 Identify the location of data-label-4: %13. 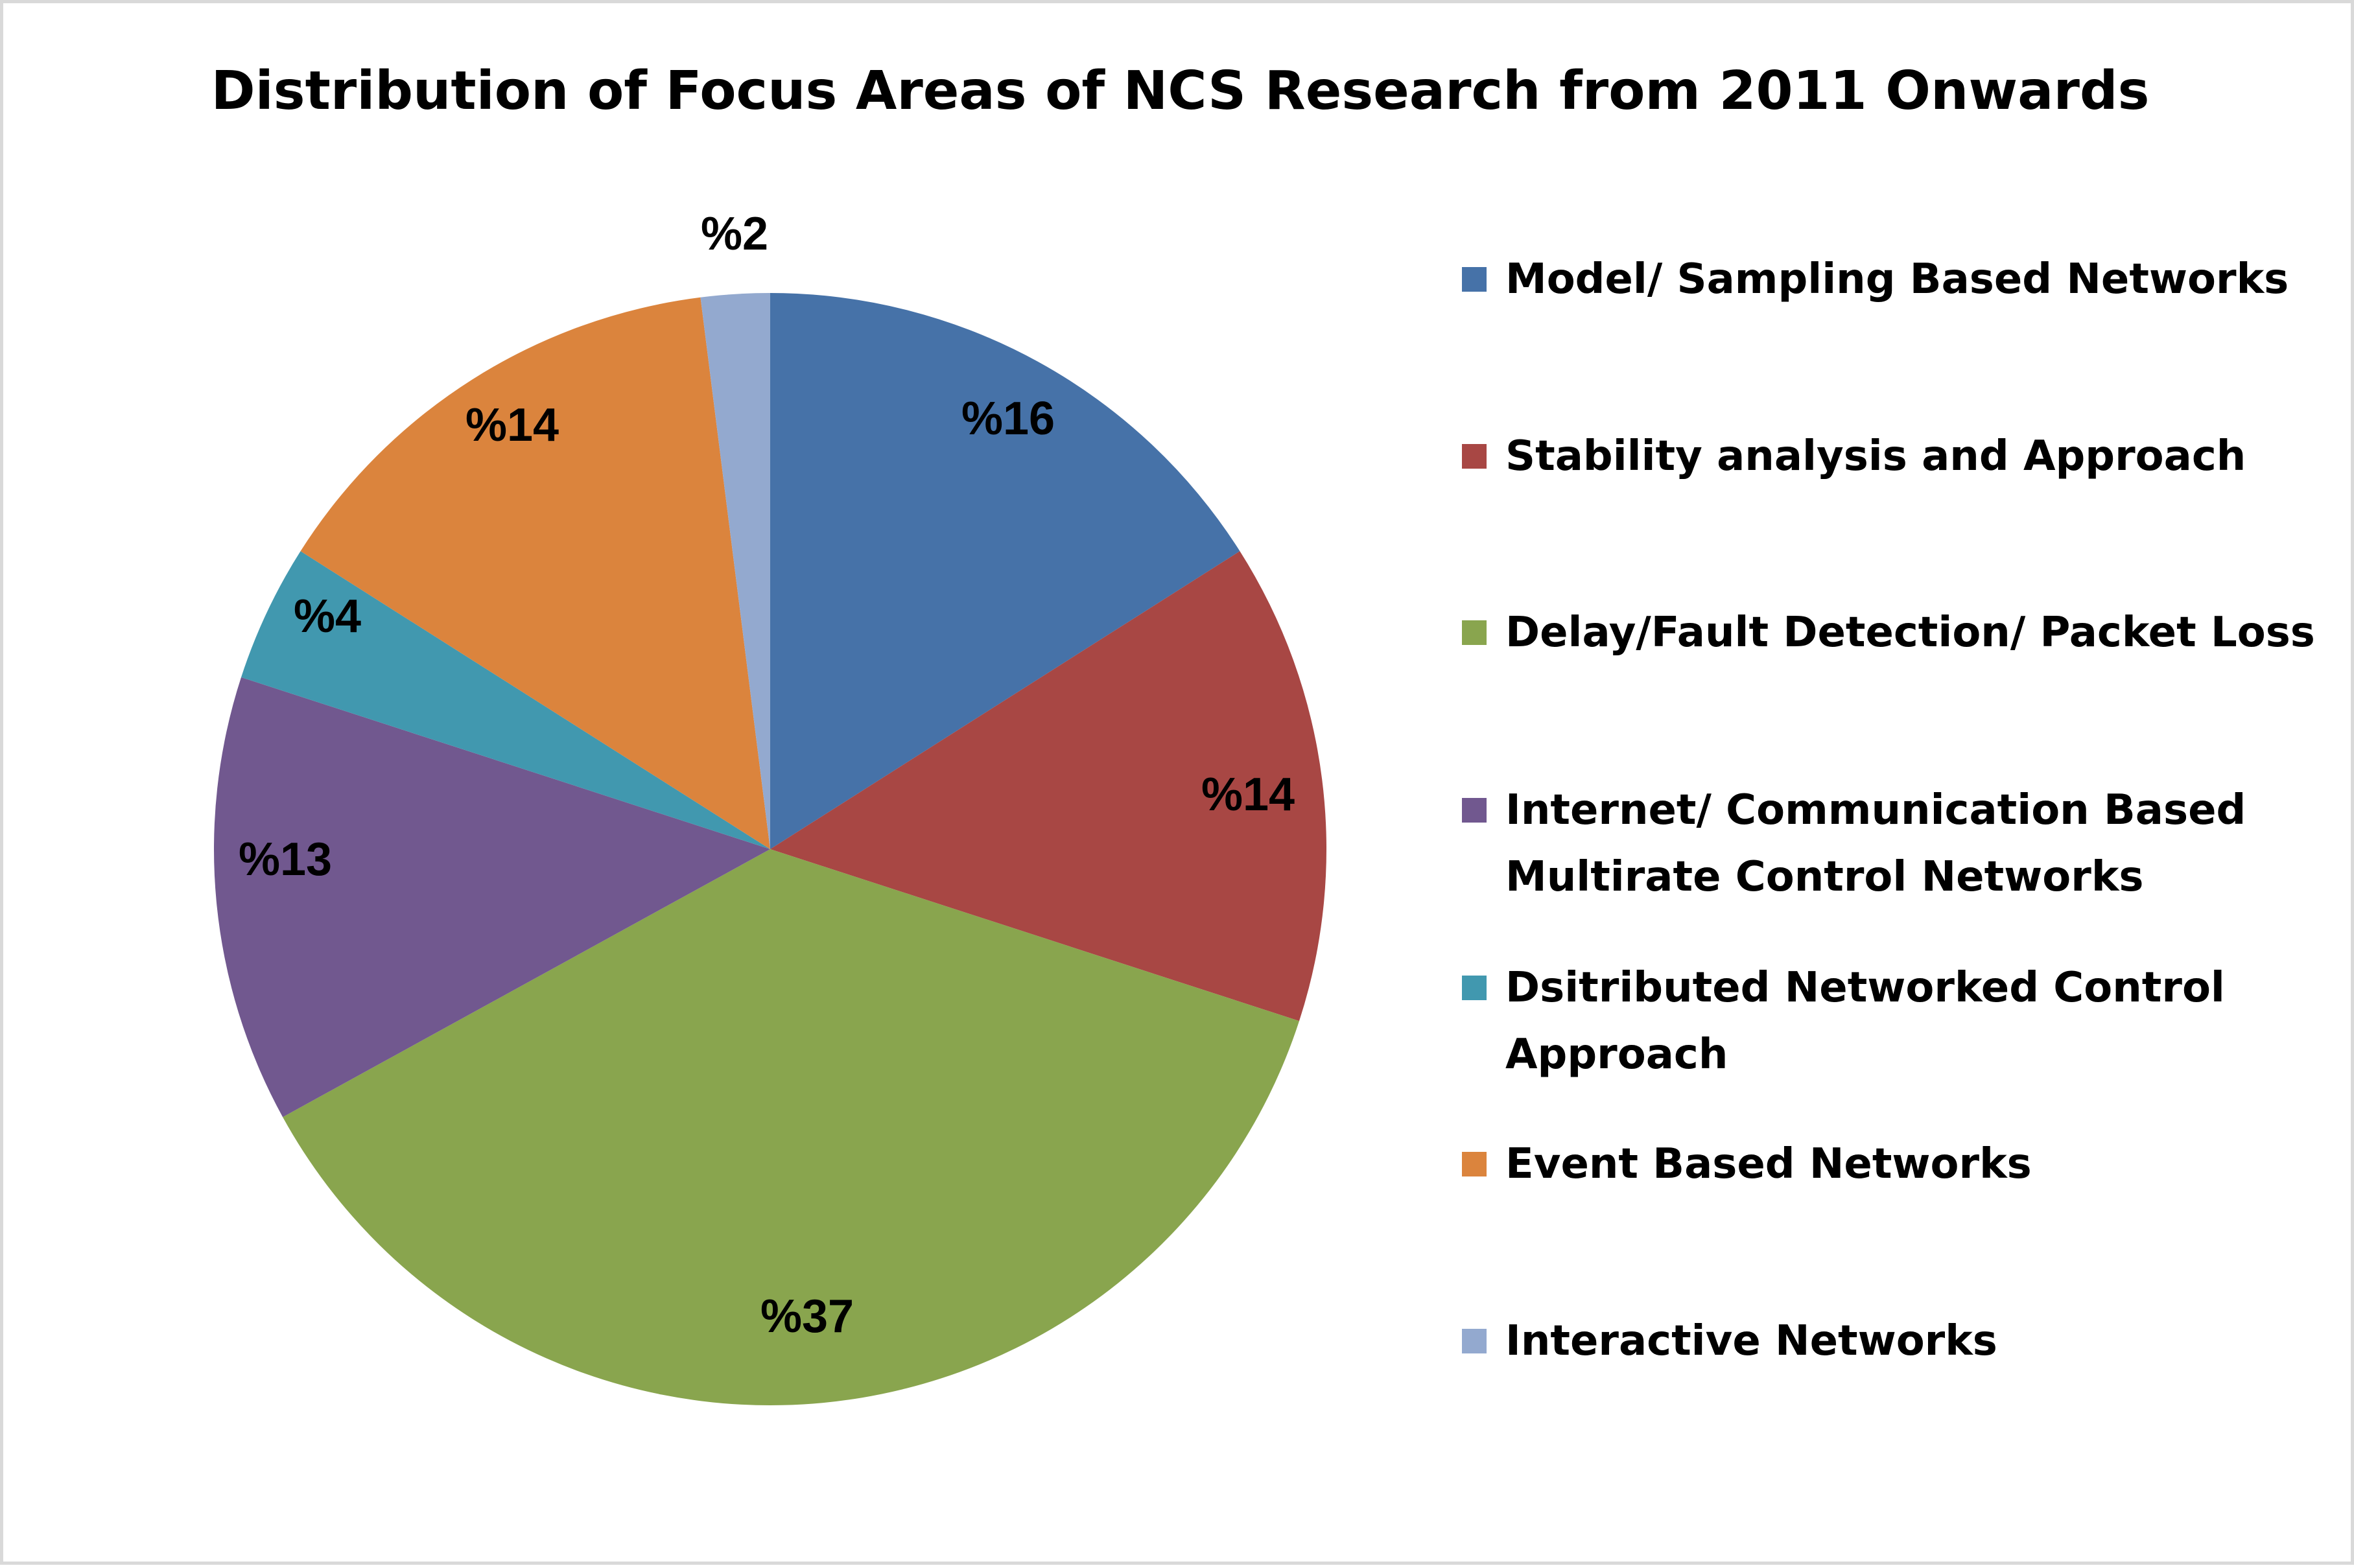
(285, 860).